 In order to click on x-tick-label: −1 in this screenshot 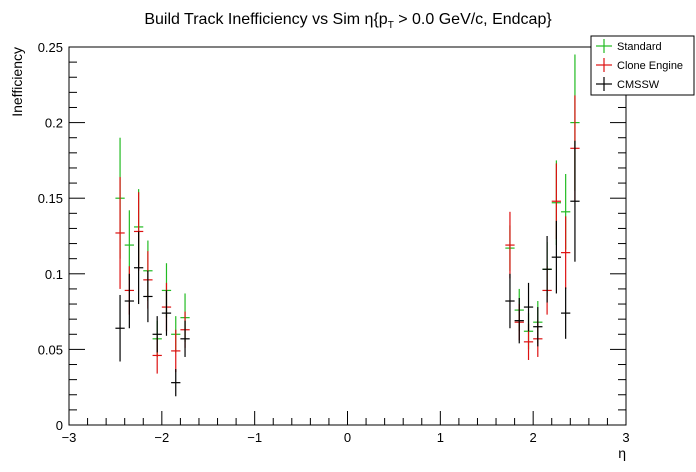, I will do `click(254, 437)`.